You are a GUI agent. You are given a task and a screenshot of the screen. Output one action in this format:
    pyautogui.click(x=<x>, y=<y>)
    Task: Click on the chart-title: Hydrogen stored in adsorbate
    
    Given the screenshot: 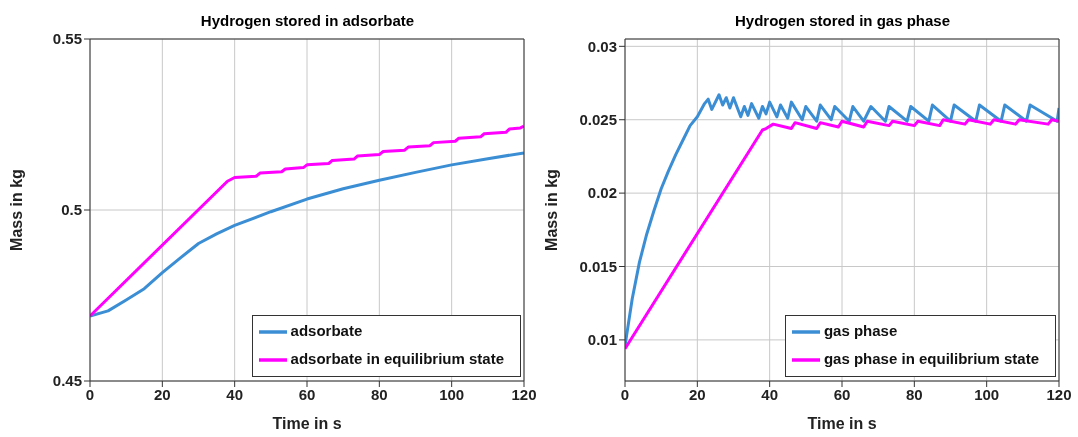 What is the action you would take?
    pyautogui.click(x=307, y=20)
    